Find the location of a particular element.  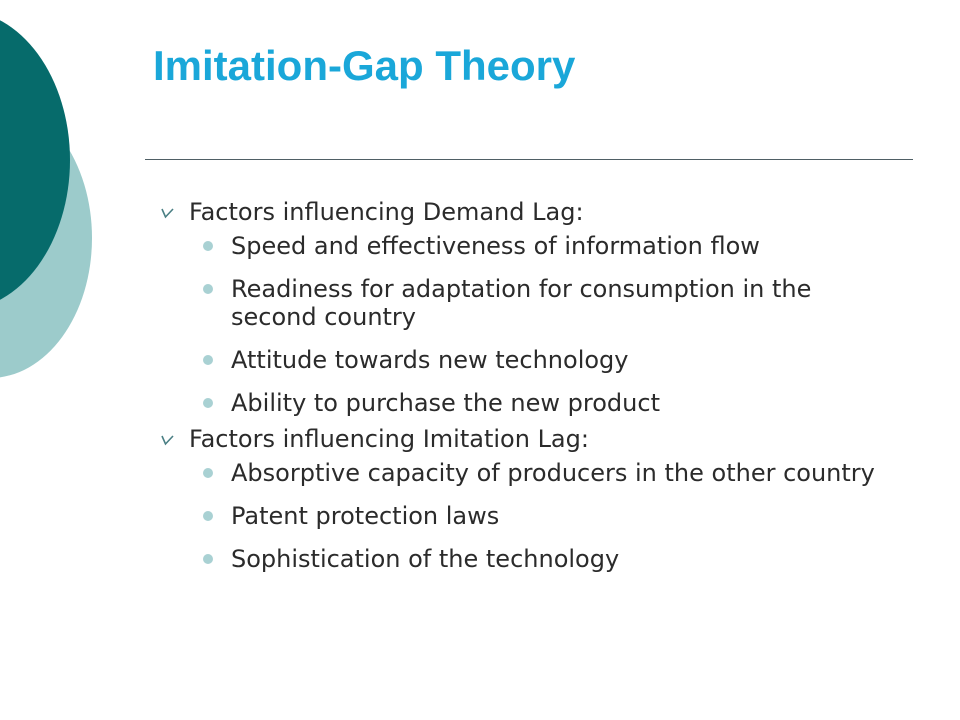

section-heading: Factors influencing Demand Lag: is located at coordinates (528, 212).